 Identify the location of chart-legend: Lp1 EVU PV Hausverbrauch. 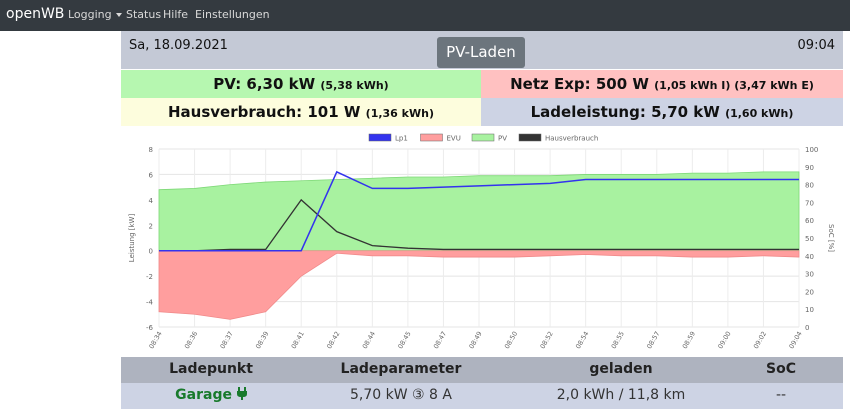
(483, 138).